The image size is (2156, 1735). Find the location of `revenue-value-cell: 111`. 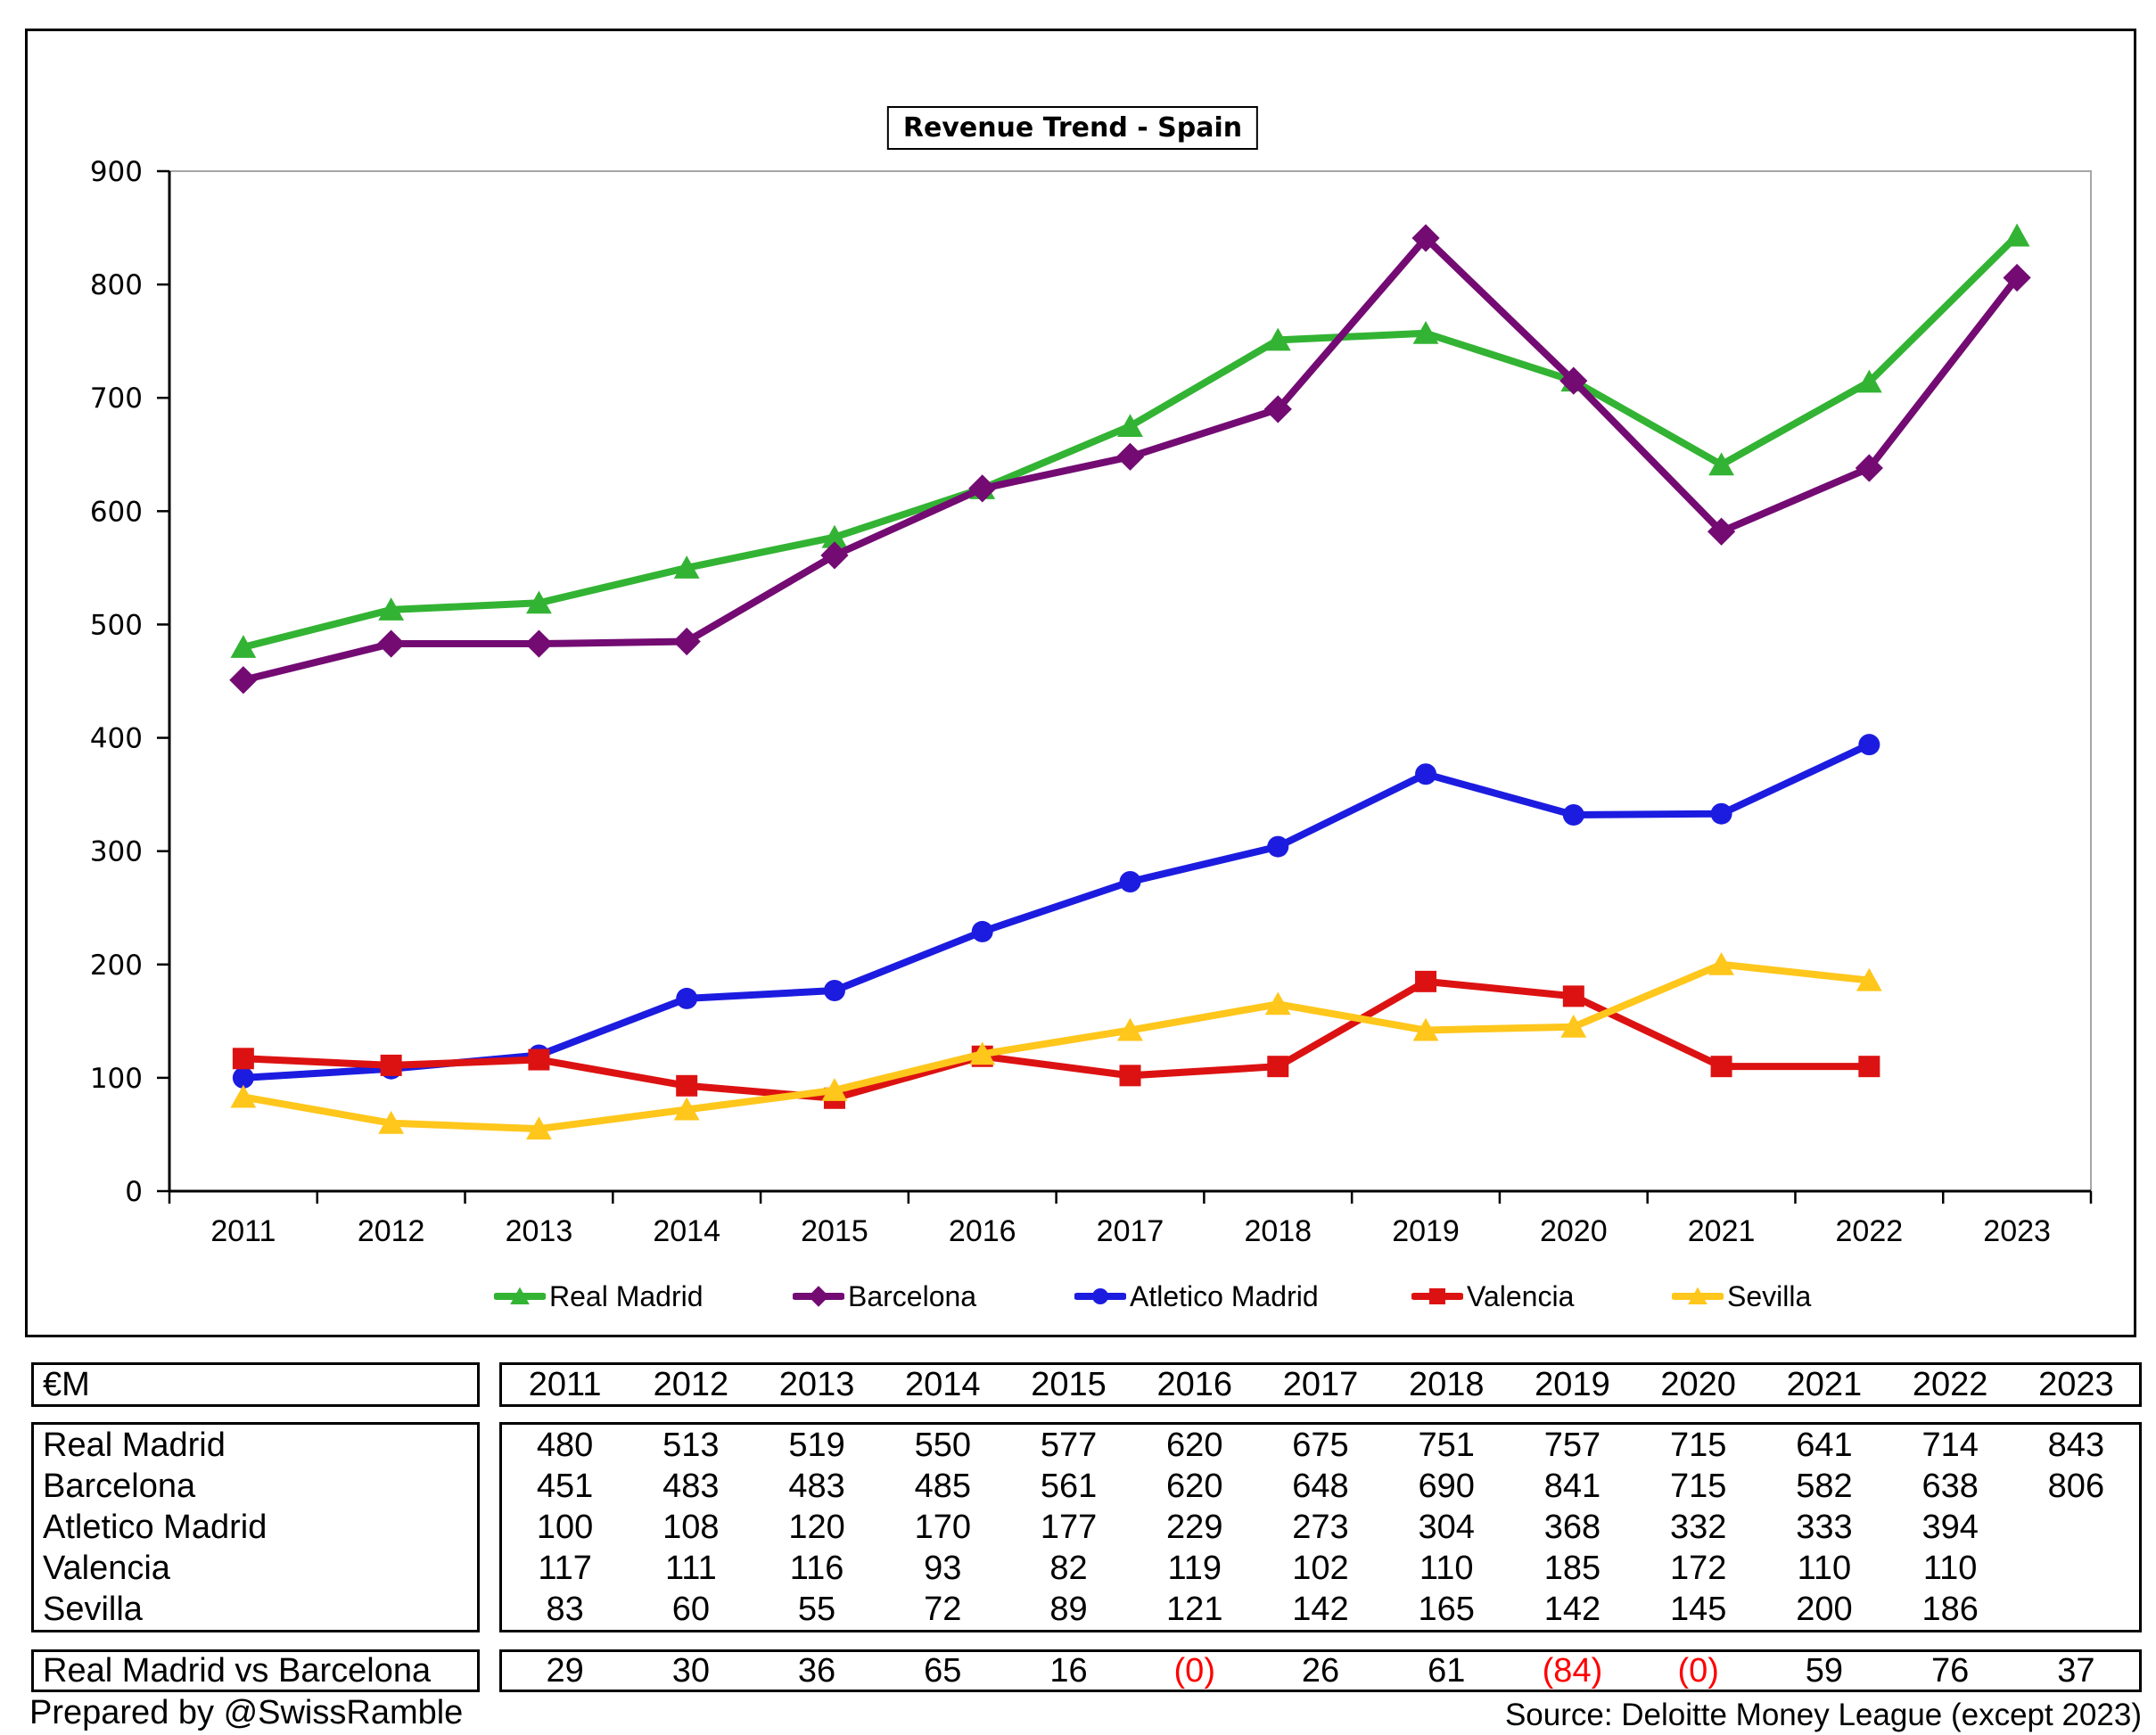

revenue-value-cell: 111 is located at coordinates (690, 1568).